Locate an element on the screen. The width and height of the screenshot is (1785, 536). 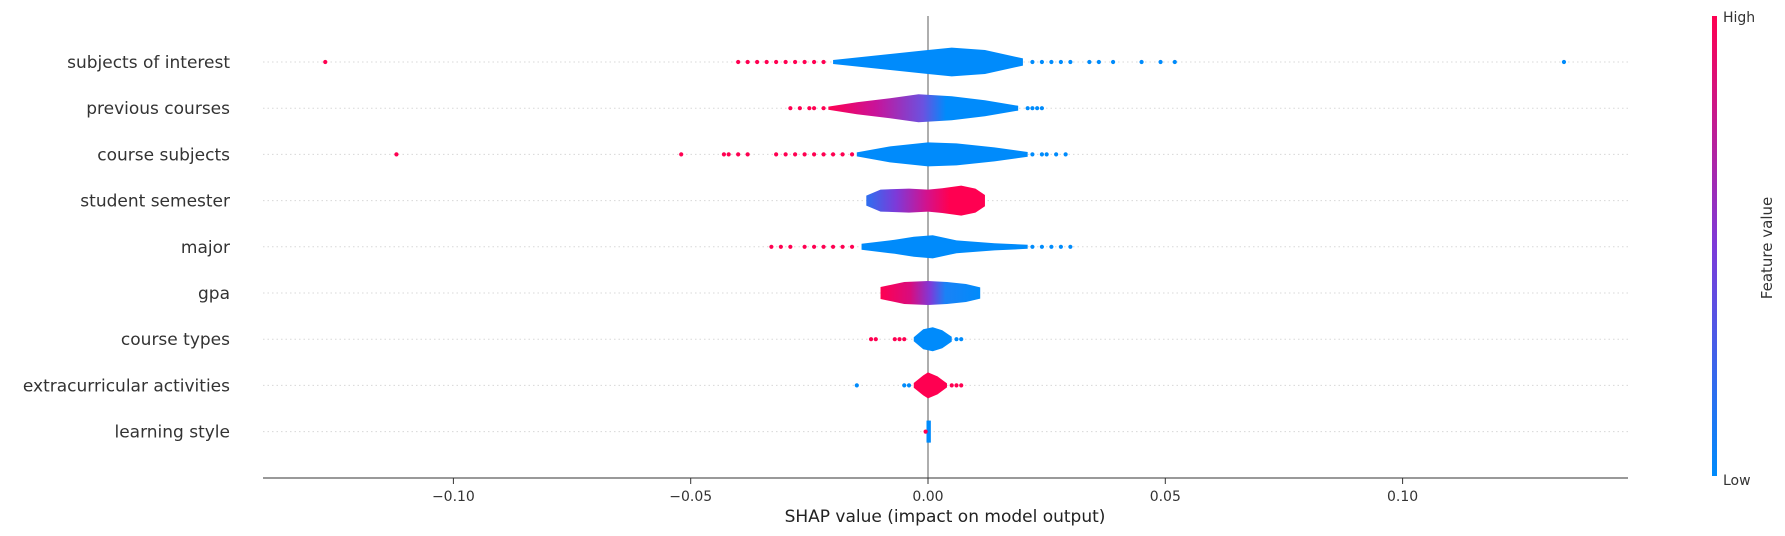
colorbar-low-label: Low is located at coordinates (1737, 481).